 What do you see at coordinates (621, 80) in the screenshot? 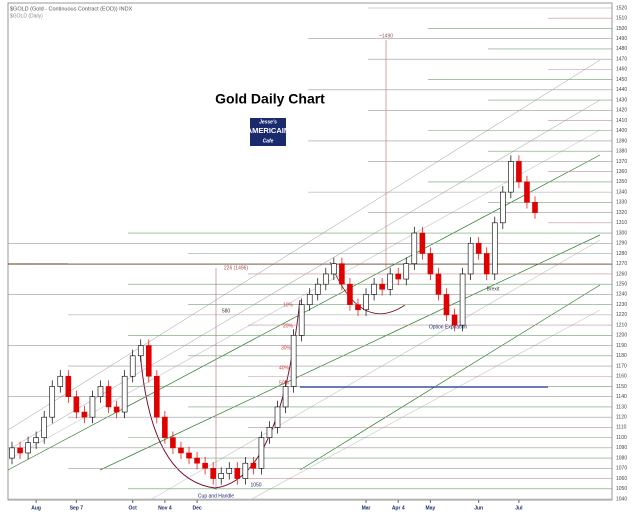
I see `y-tick-label: 1450` at bounding box center [621, 80].